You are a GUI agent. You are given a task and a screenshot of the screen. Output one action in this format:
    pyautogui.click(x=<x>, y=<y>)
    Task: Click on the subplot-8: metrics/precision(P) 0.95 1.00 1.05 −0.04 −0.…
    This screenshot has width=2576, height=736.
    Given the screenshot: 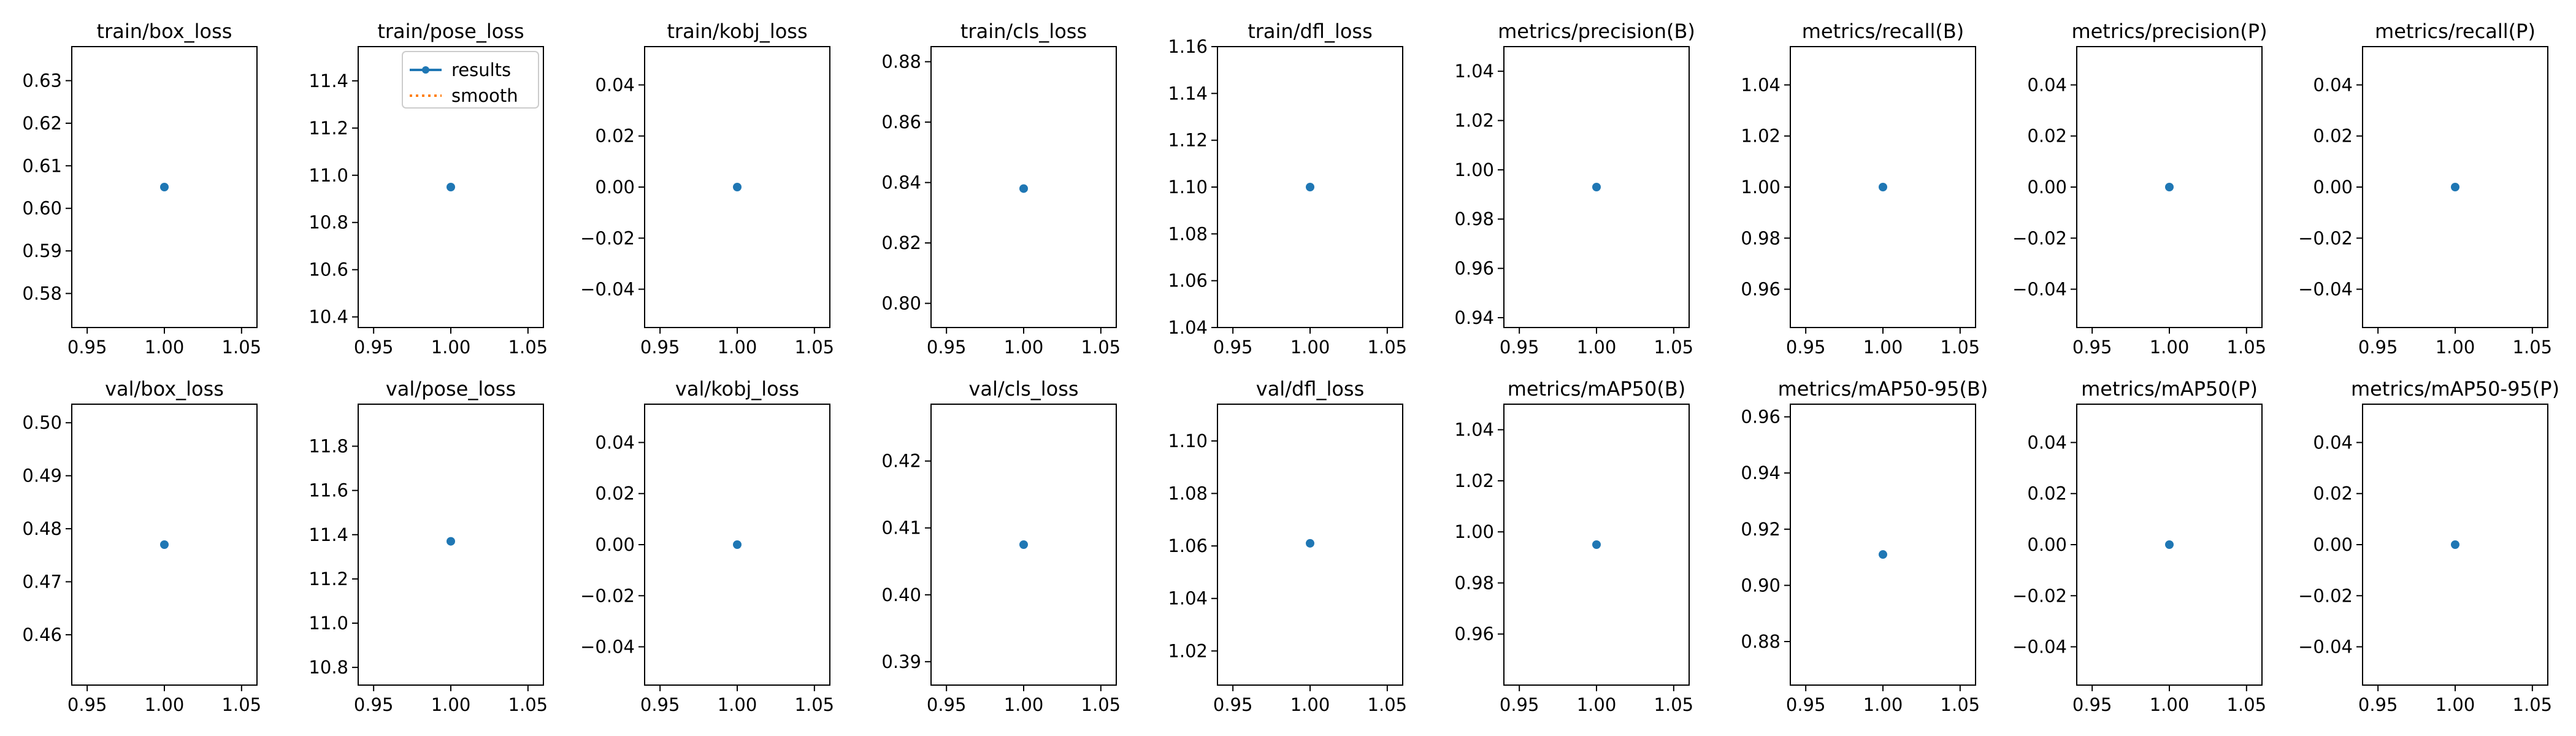 What is the action you would take?
    pyautogui.click(x=2139, y=189)
    